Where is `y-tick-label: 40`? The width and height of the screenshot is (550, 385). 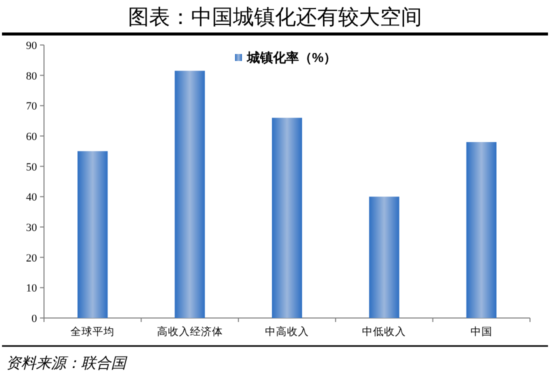 y-tick-label: 40 is located at coordinates (32, 198).